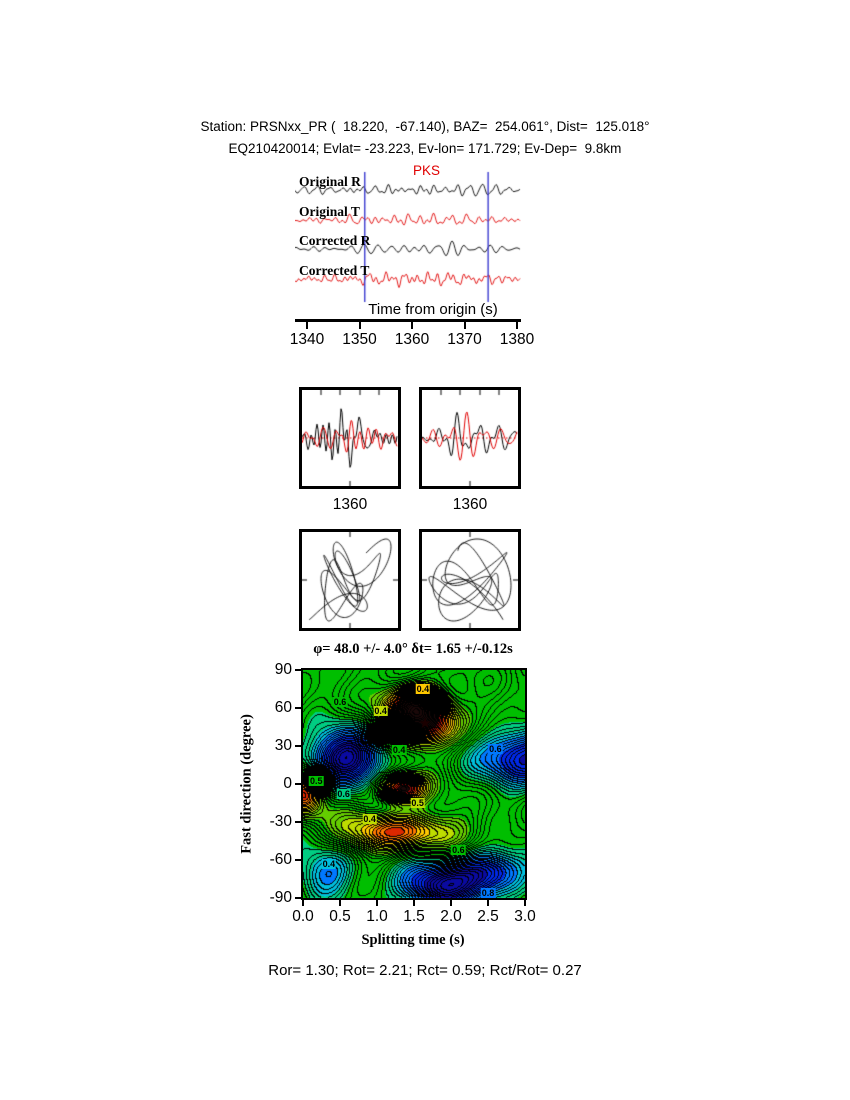  What do you see at coordinates (377, 916) in the screenshot?
I see `misfit-x-tick-label: 1.0` at bounding box center [377, 916].